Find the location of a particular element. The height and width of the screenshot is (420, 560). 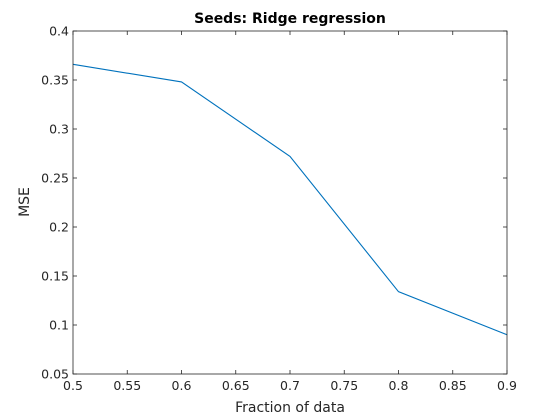

y-tick-label: 0.2 is located at coordinates (59, 227).